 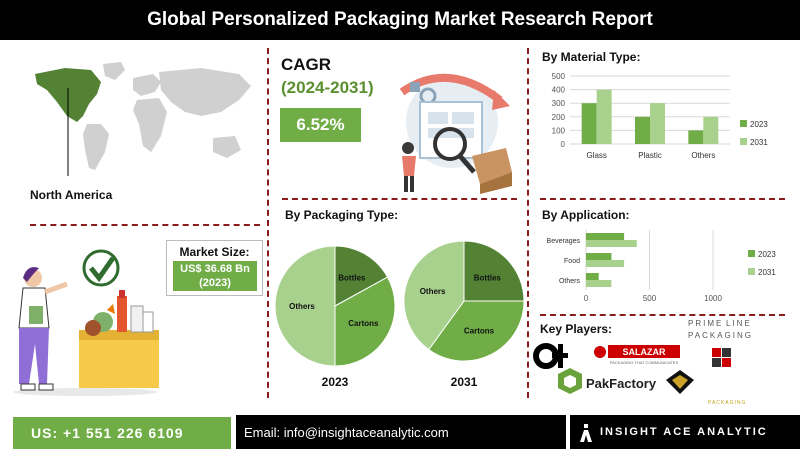 I want to click on cagr-period: (2024-2031), so click(x=327, y=87).